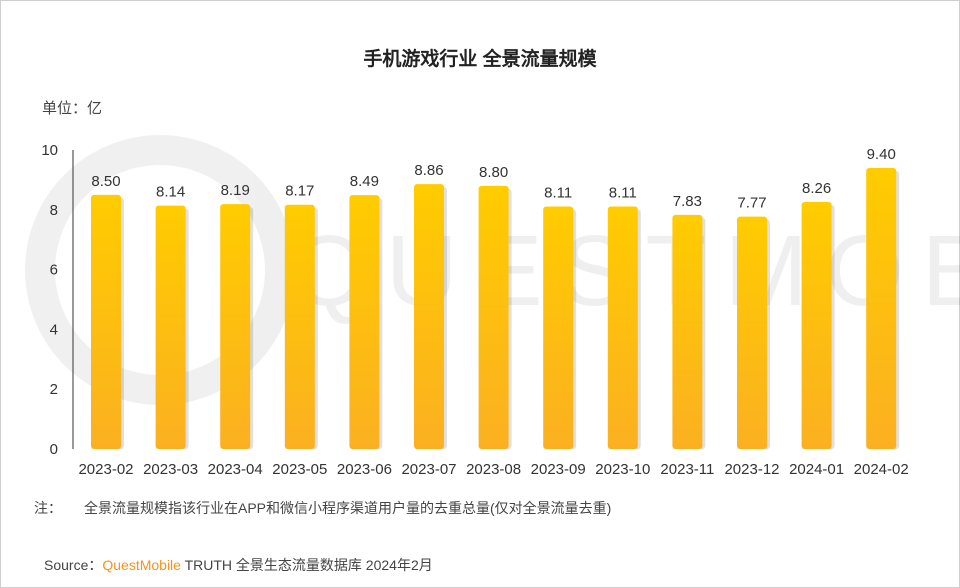  Describe the element at coordinates (72, 108) in the screenshot. I see `unit-label: 单位：亿` at that location.